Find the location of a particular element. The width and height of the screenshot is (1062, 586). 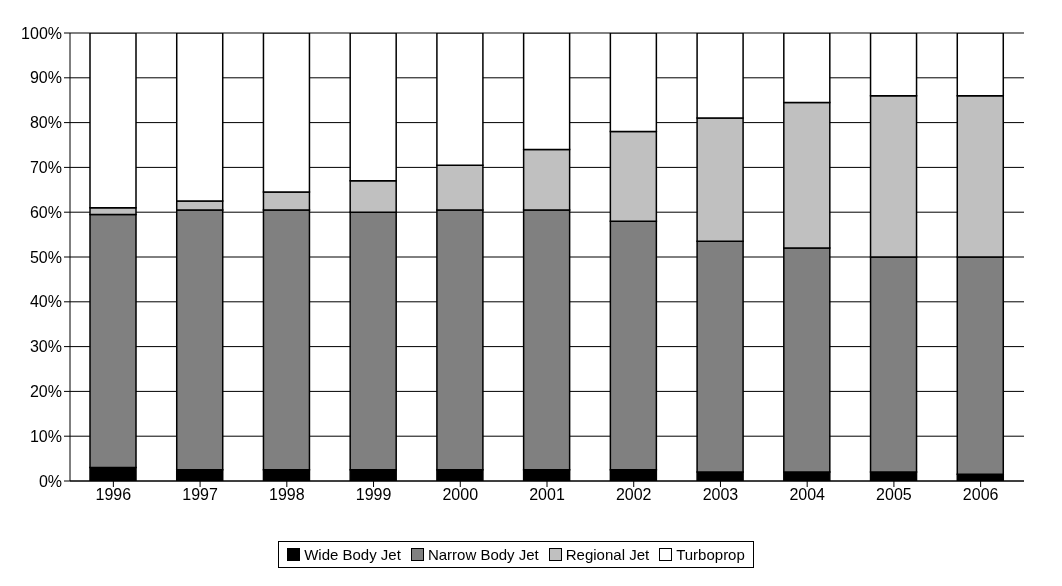

x-tick-label: 1996 is located at coordinates (113, 495).